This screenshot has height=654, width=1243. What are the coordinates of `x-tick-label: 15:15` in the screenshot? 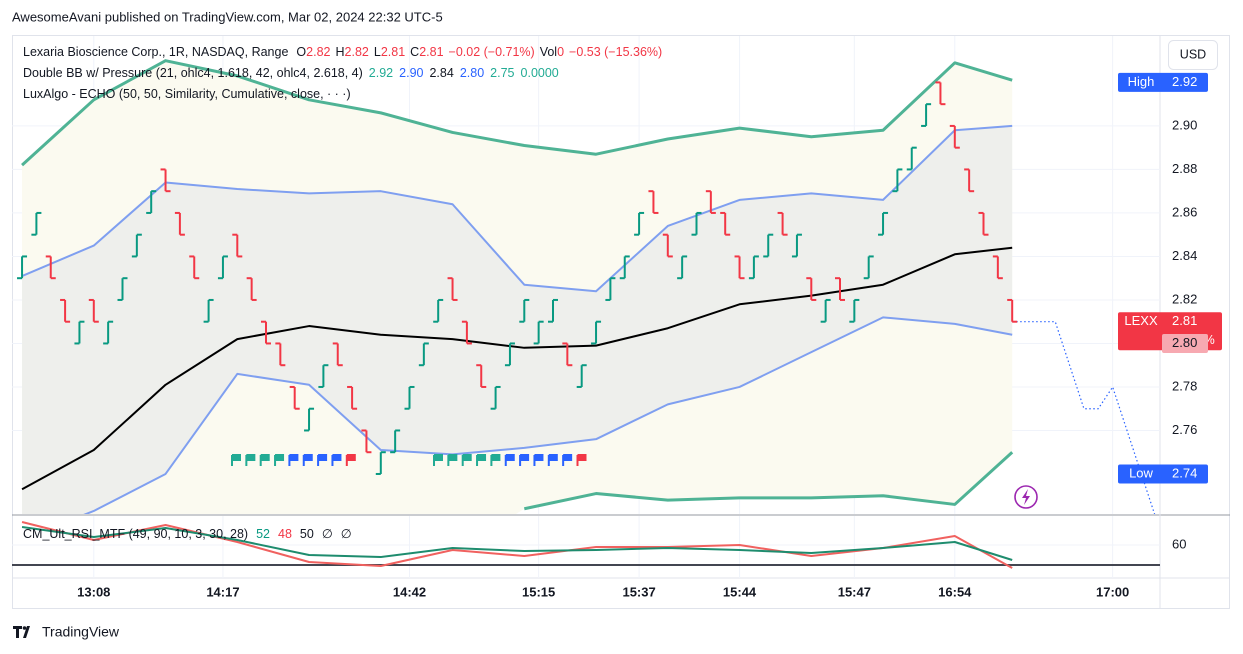 It's located at (538, 591).